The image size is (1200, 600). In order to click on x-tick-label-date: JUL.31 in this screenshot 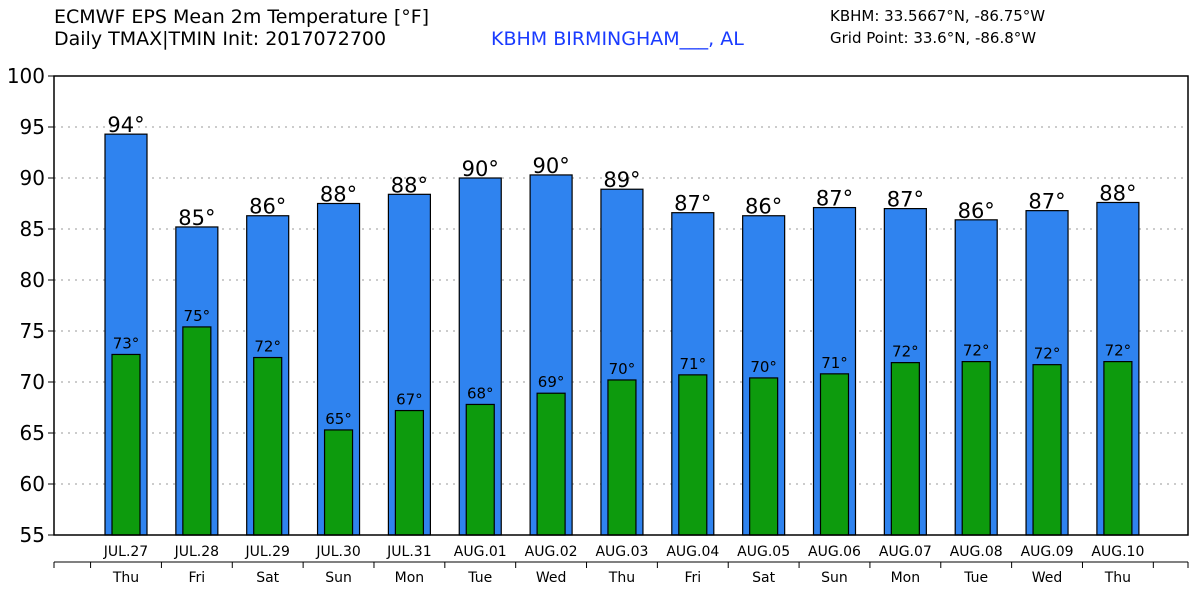, I will do `click(408, 552)`.